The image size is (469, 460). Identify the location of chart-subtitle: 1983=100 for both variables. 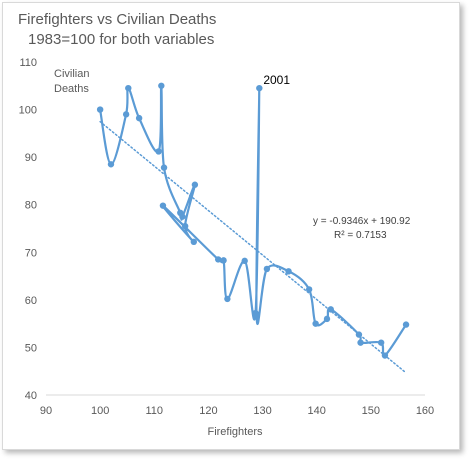
(121, 39).